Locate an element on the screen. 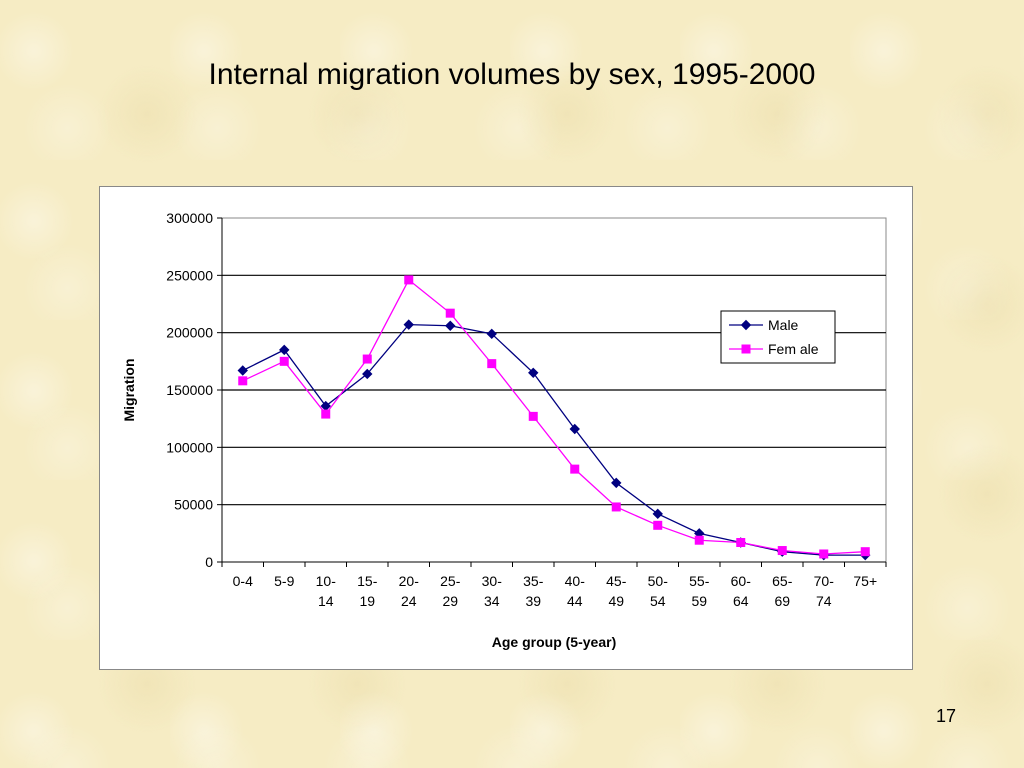 This screenshot has height=768, width=1024. y-tick-label: 0 is located at coordinates (209, 562).